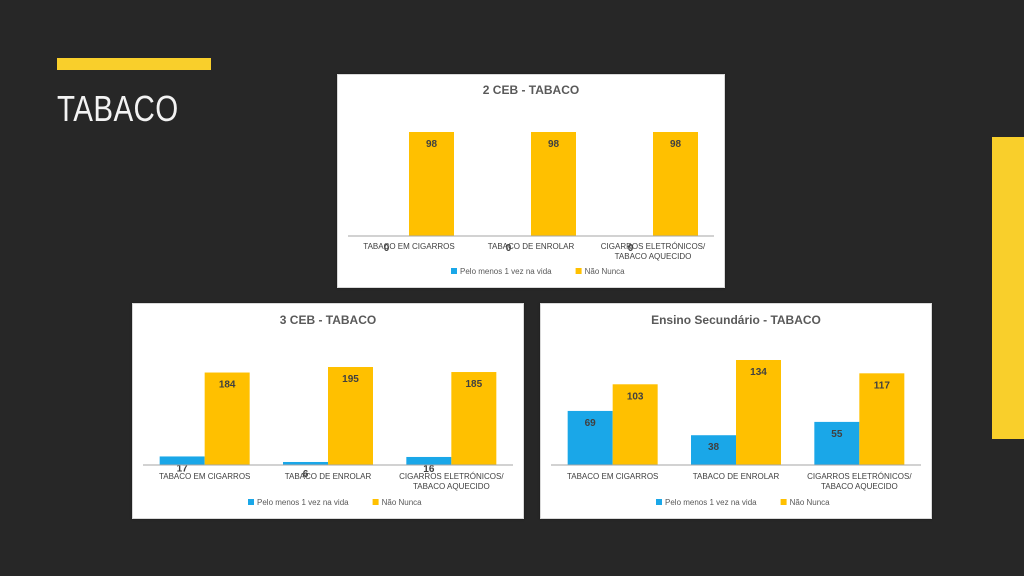  I want to click on chart-title: 2 CEB - TABACO, so click(531, 90).